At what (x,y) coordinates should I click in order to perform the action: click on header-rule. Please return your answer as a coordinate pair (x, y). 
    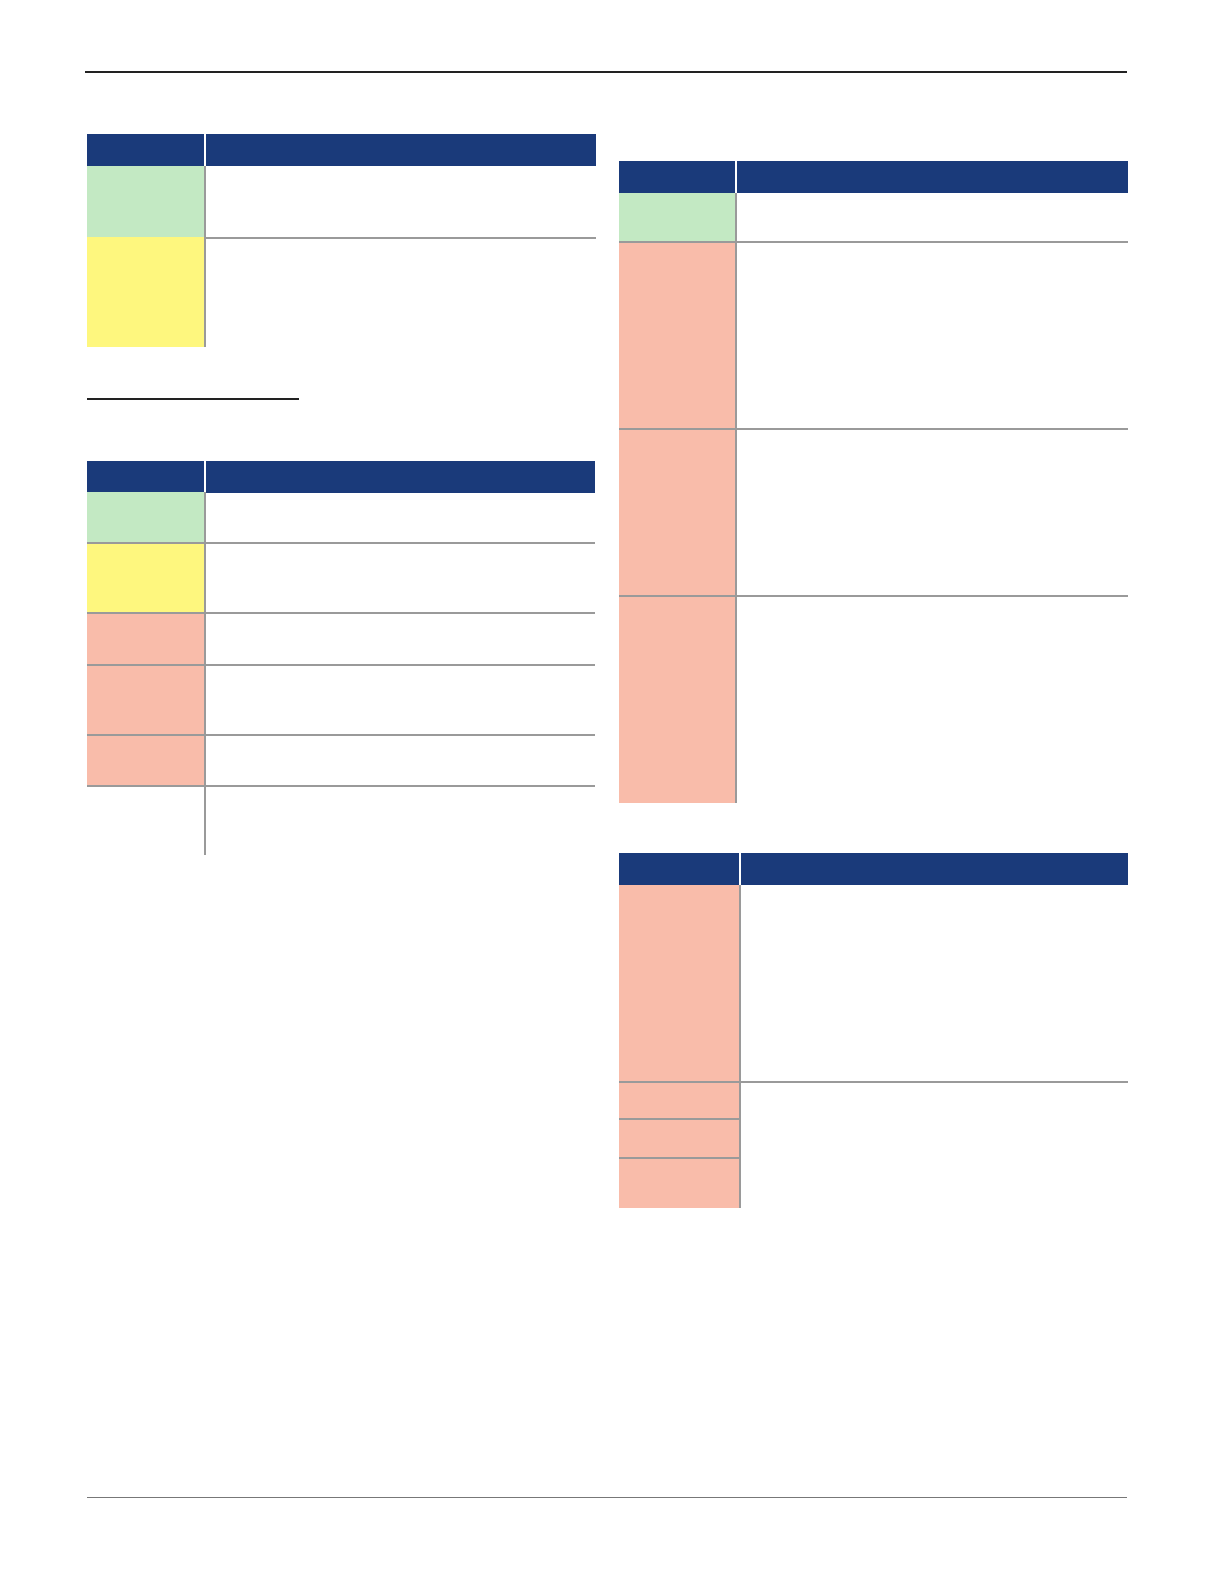
    Looking at the image, I should click on (606, 72).